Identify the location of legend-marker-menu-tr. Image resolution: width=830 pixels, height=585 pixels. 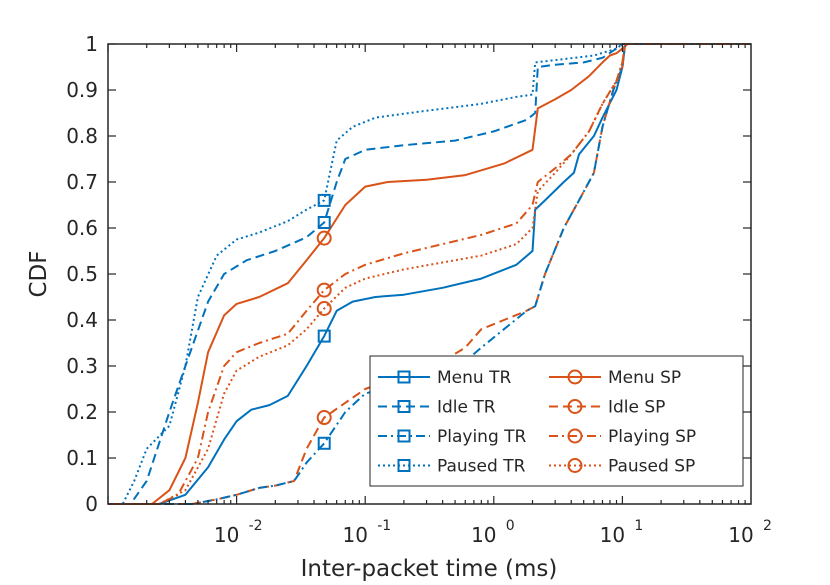
(404, 377).